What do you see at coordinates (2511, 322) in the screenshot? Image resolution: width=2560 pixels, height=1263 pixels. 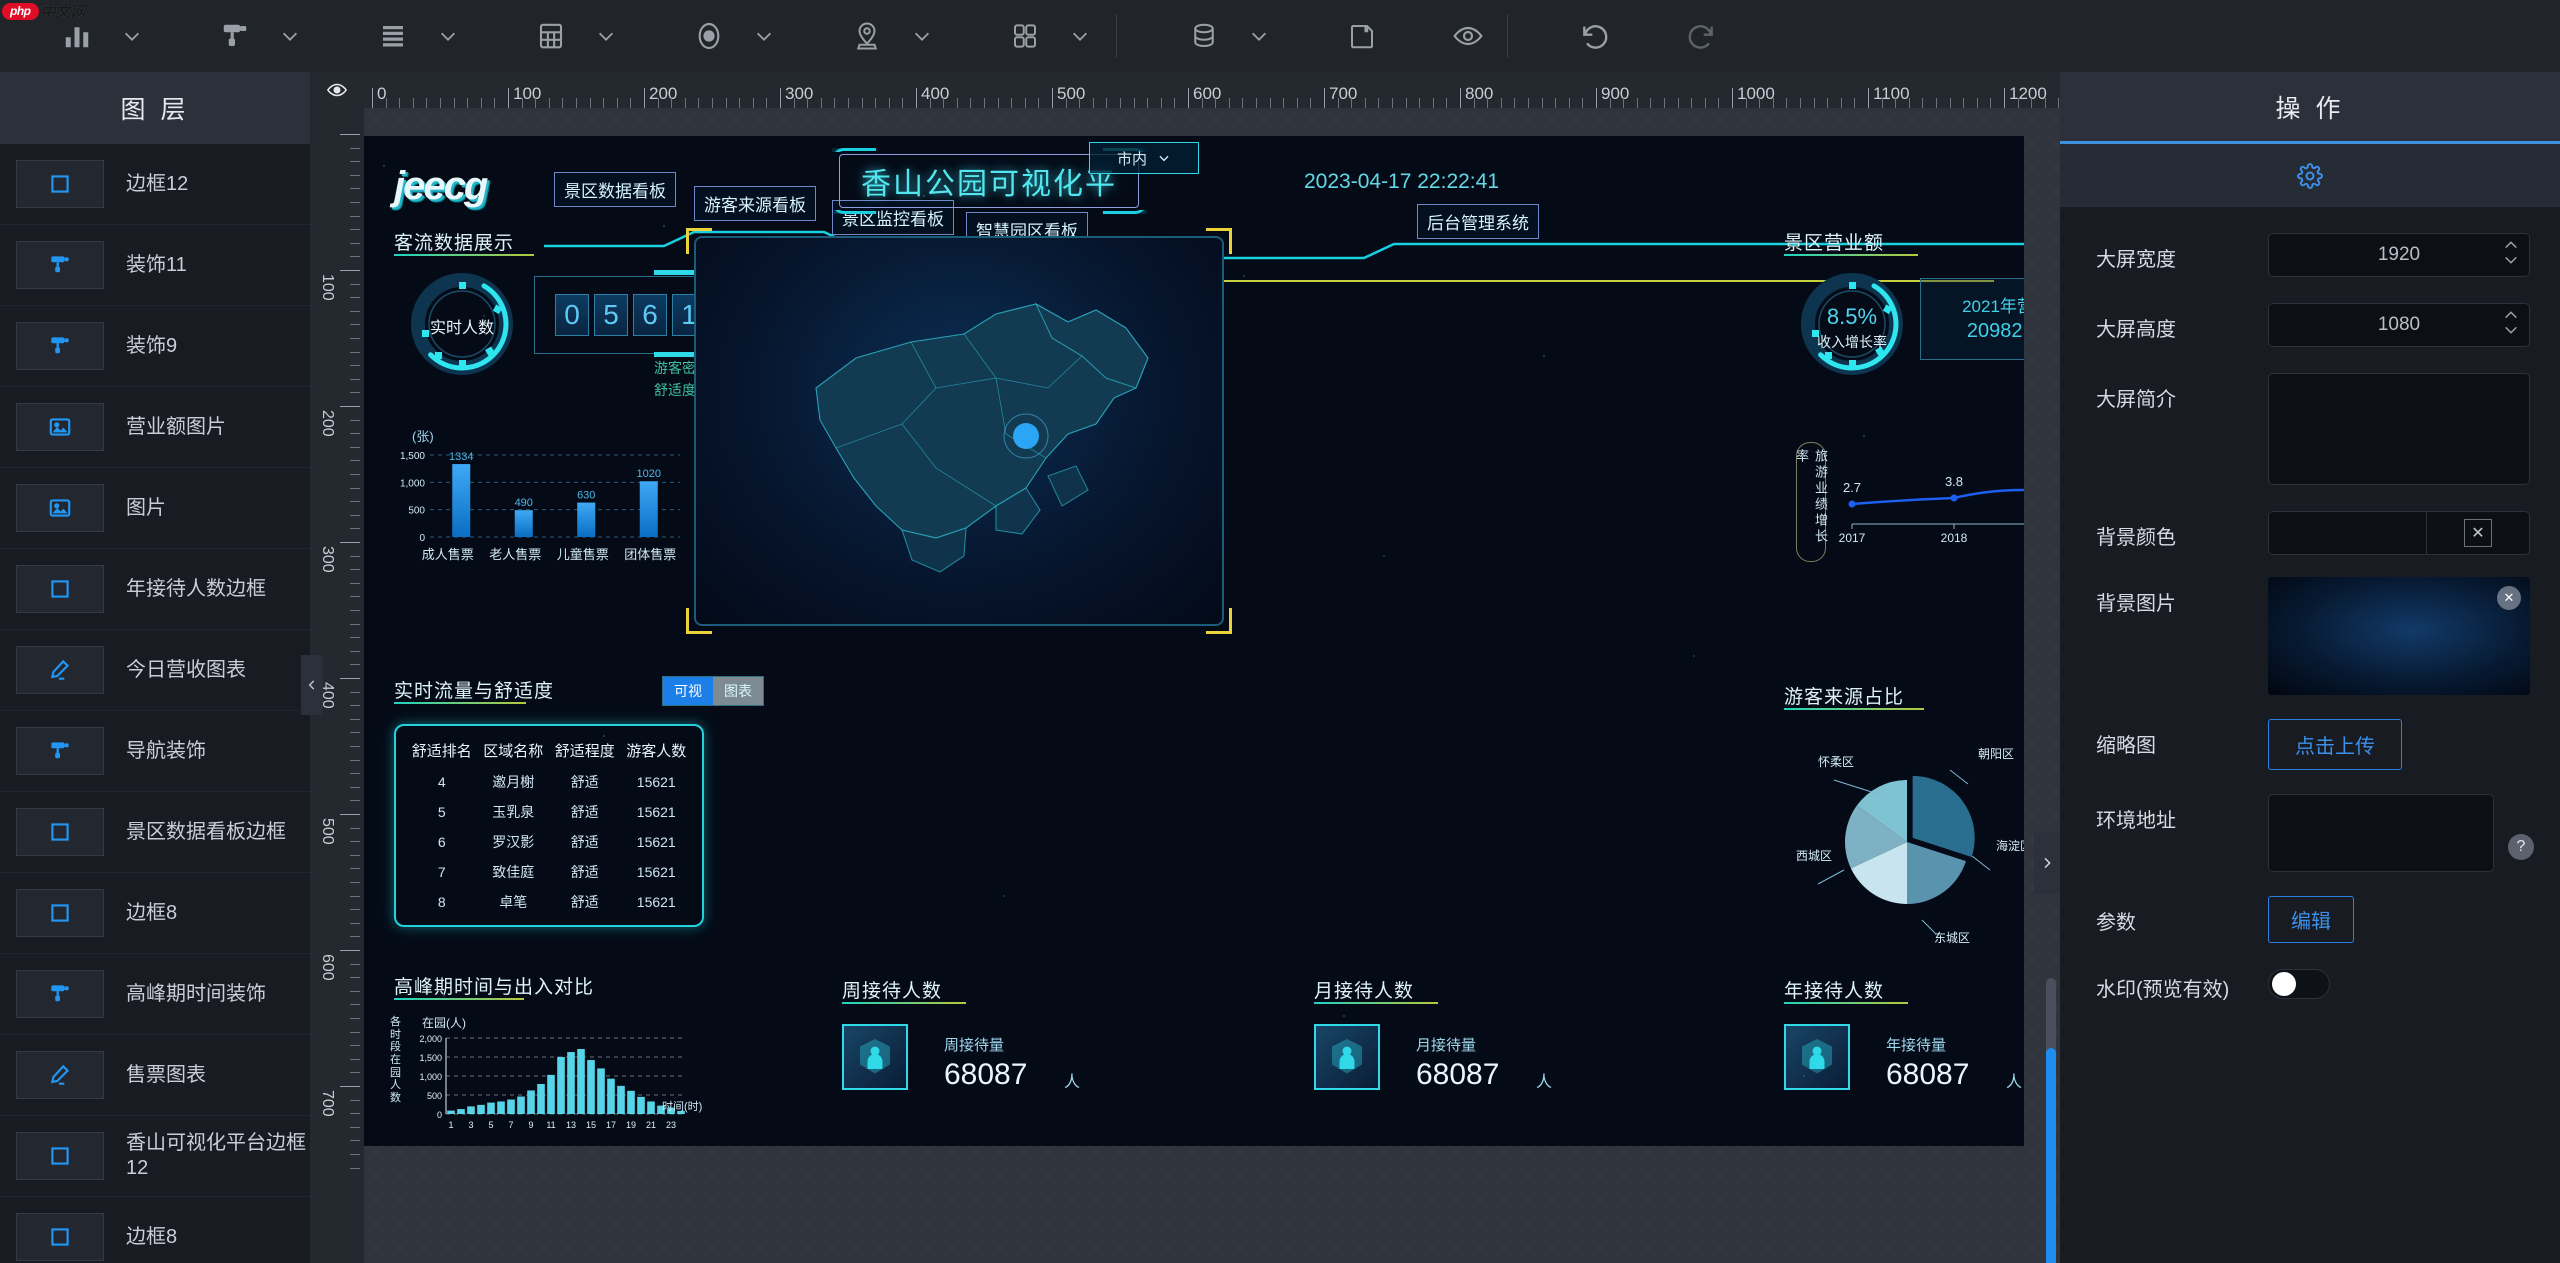 I see `screen-height-stepper` at bounding box center [2511, 322].